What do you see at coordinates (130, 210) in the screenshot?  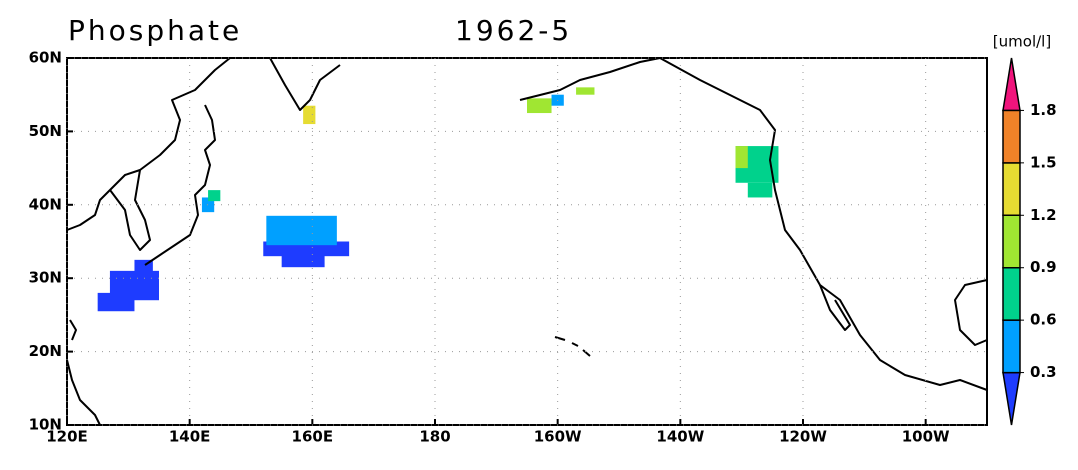 I see `coast-korea` at bounding box center [130, 210].